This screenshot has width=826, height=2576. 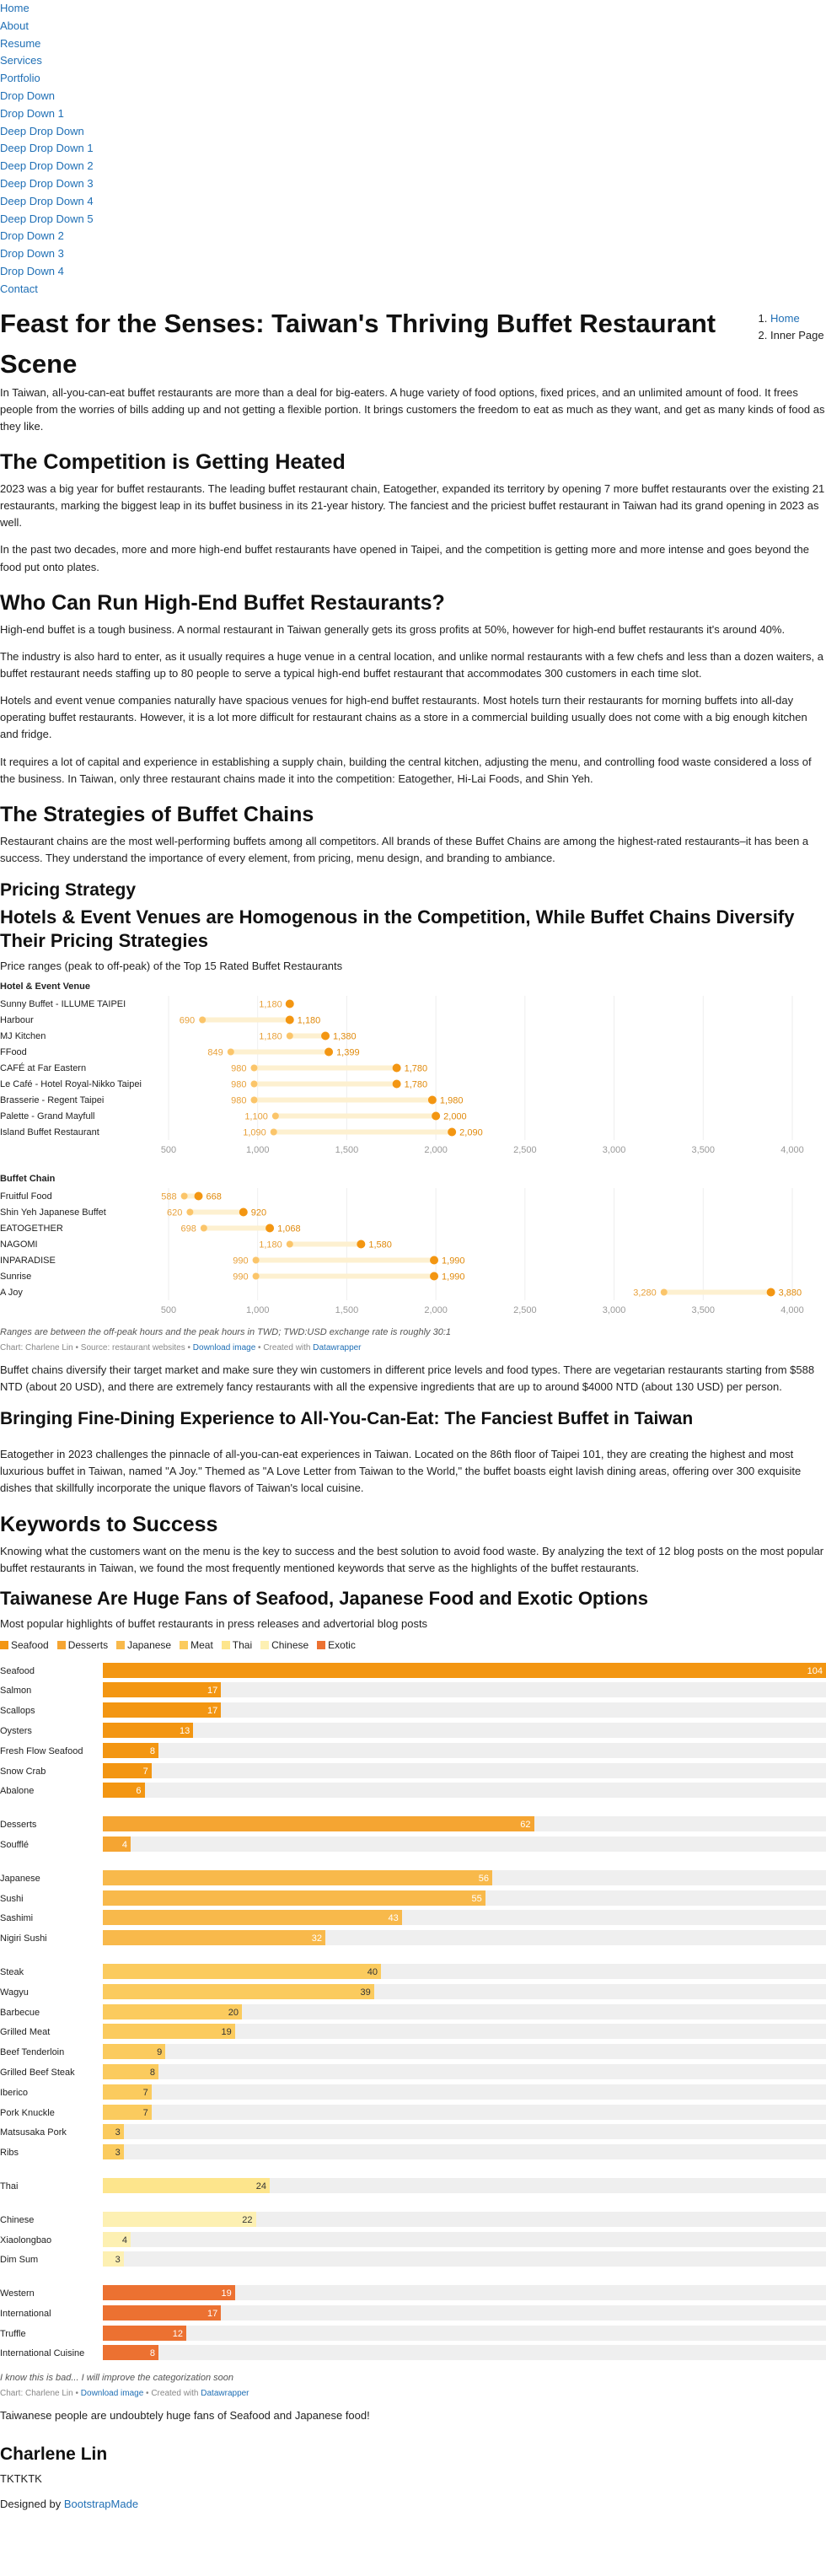 What do you see at coordinates (413, 79) in the screenshot?
I see `nav-item: Portfolio` at bounding box center [413, 79].